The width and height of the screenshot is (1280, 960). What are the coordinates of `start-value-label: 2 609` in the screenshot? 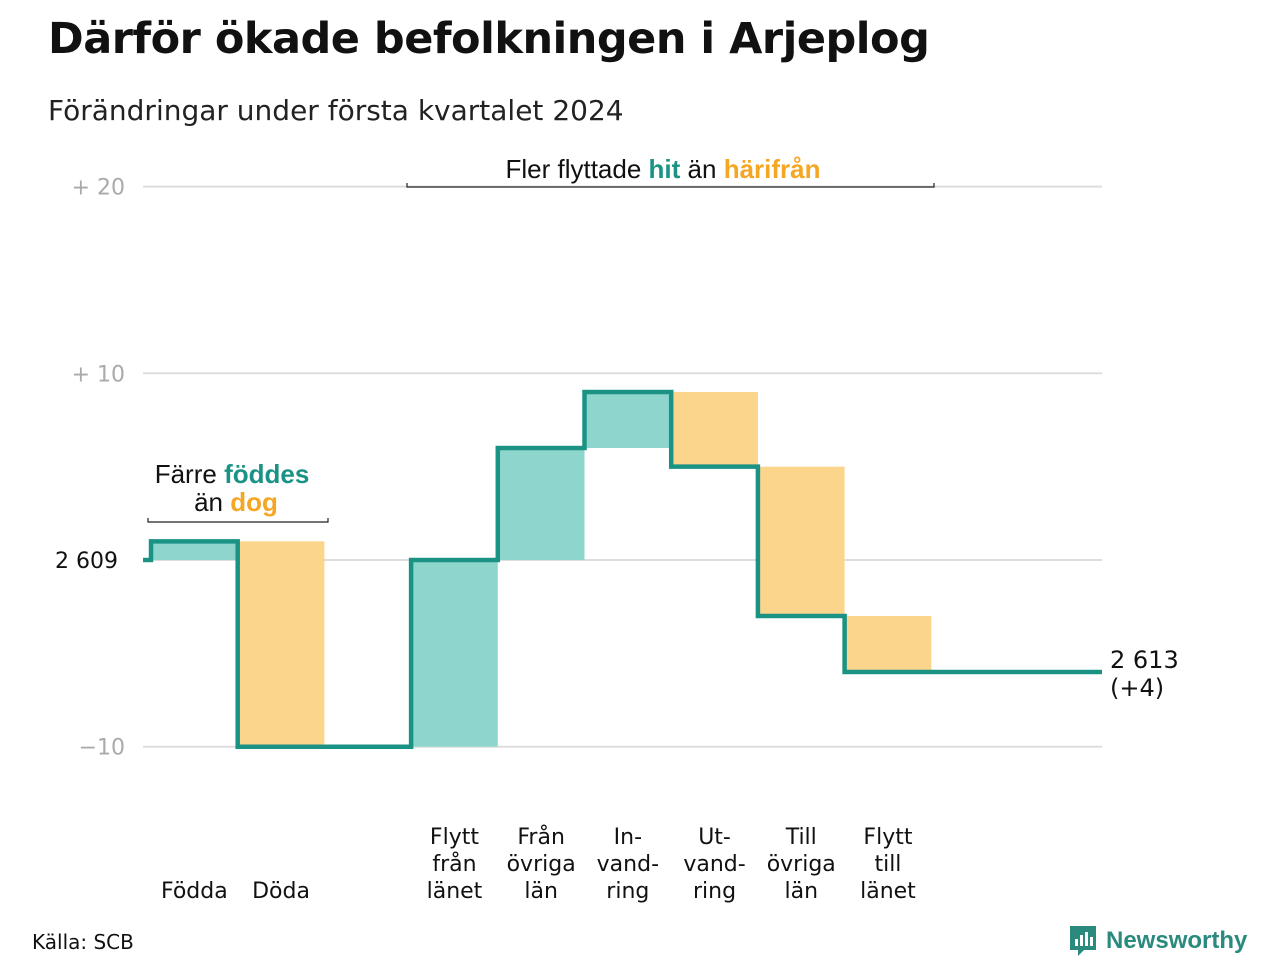 It's located at (86, 561).